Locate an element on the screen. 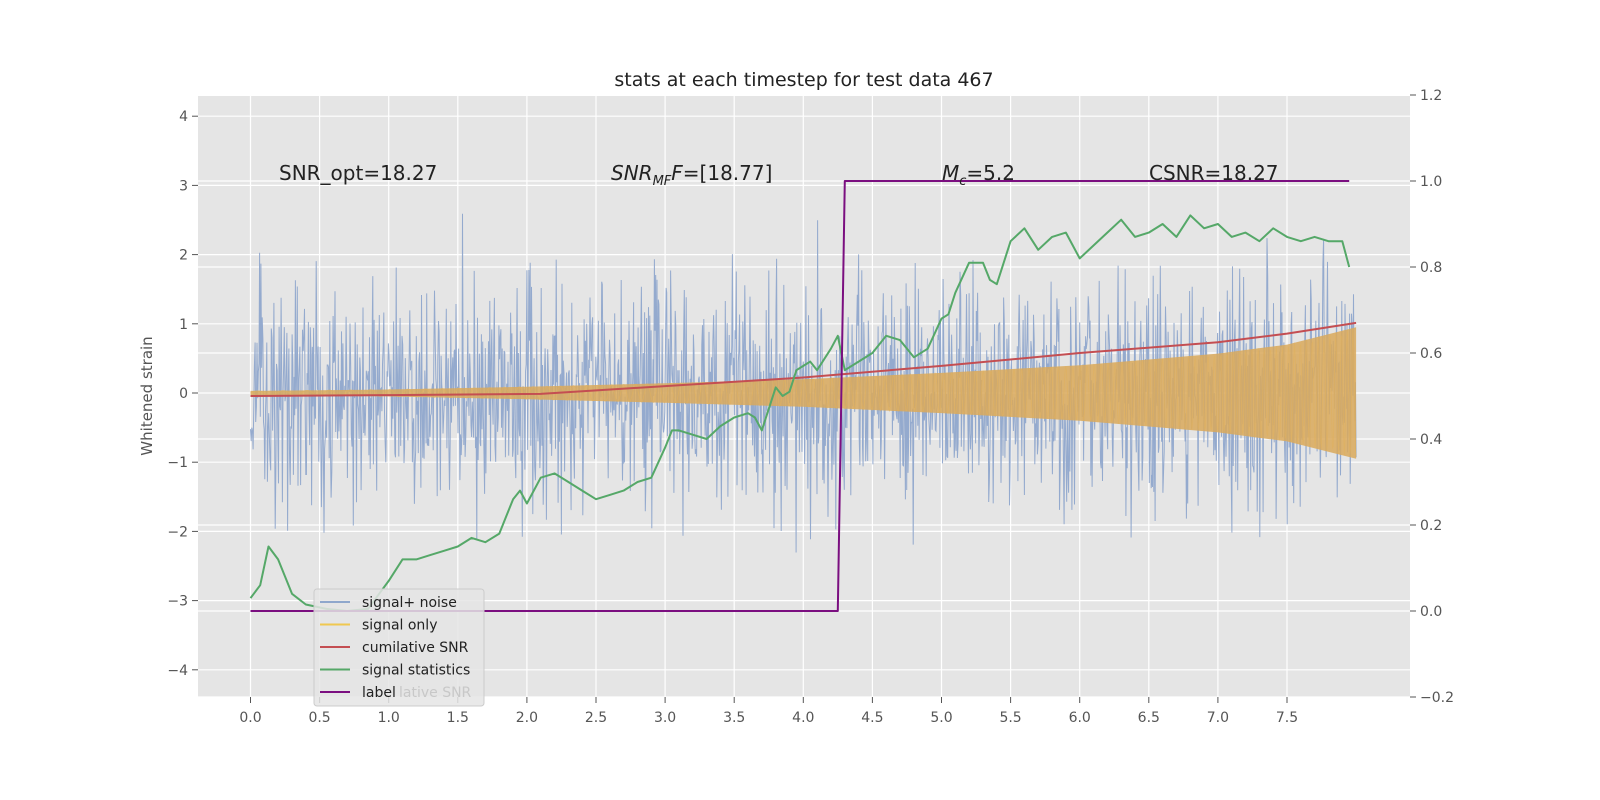  legend-label: cumilative SNR is located at coordinates (415, 648).